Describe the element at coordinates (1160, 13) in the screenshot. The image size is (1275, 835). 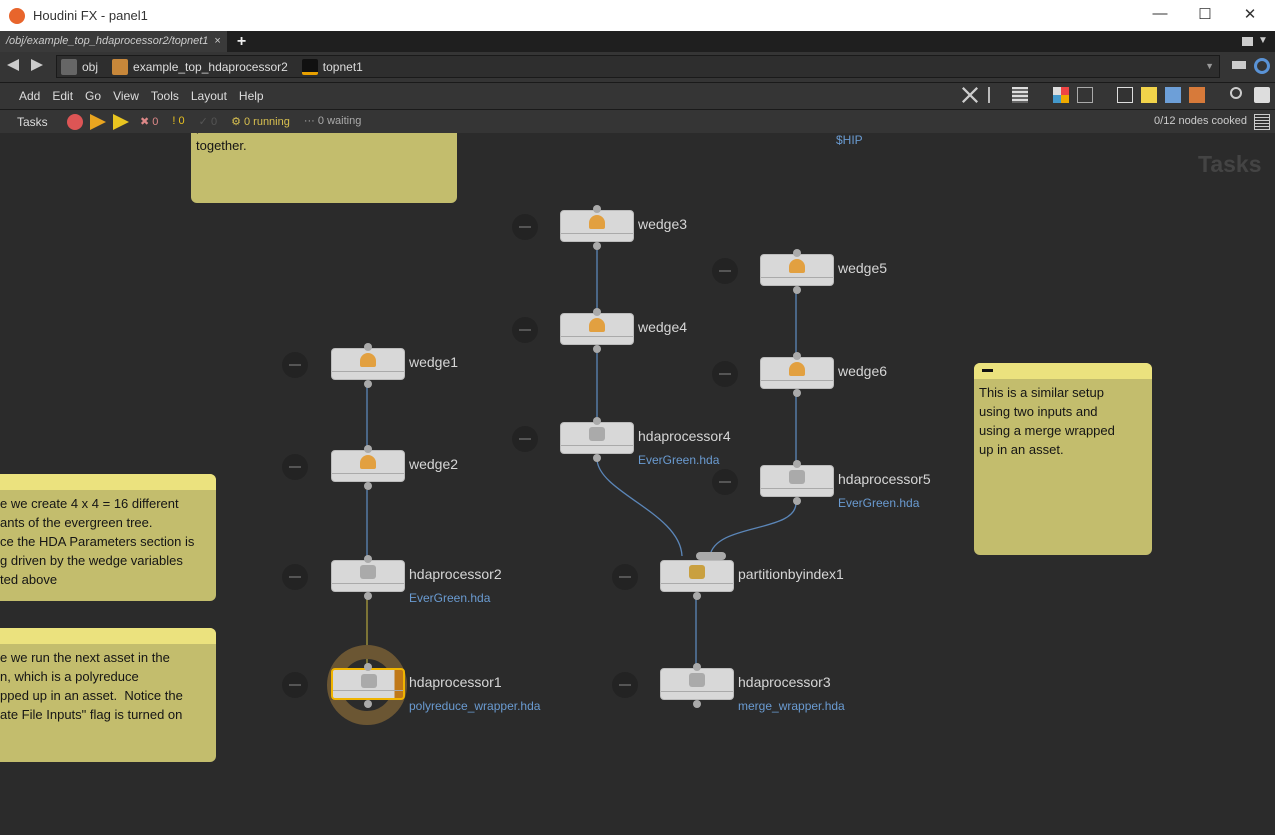
I see `minimize-button: —` at that location.